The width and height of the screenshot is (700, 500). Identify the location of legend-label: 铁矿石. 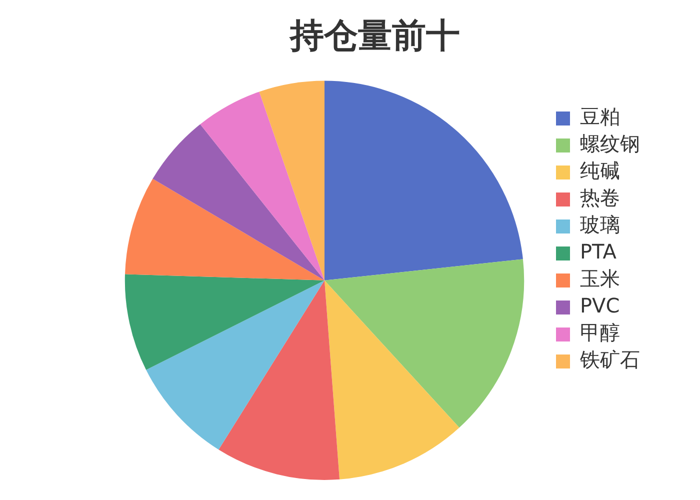
(609, 360).